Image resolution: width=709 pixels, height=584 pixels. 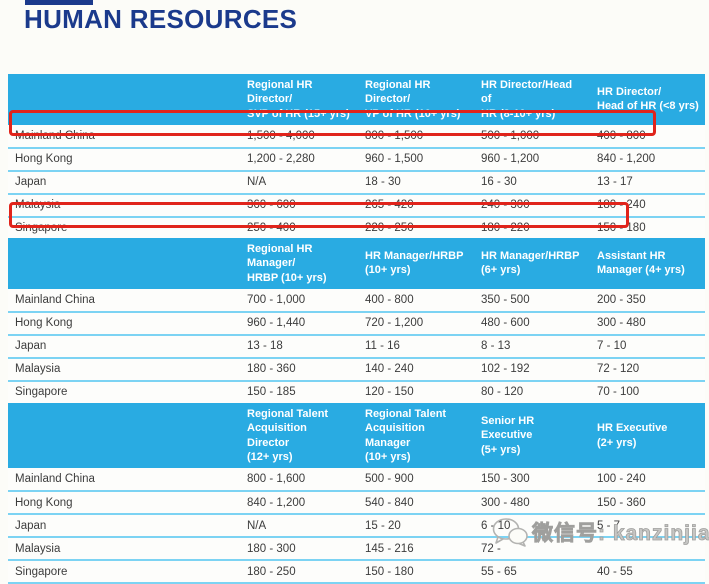 I want to click on value-cell: 1,500 - 4,000, so click(x=299, y=136).